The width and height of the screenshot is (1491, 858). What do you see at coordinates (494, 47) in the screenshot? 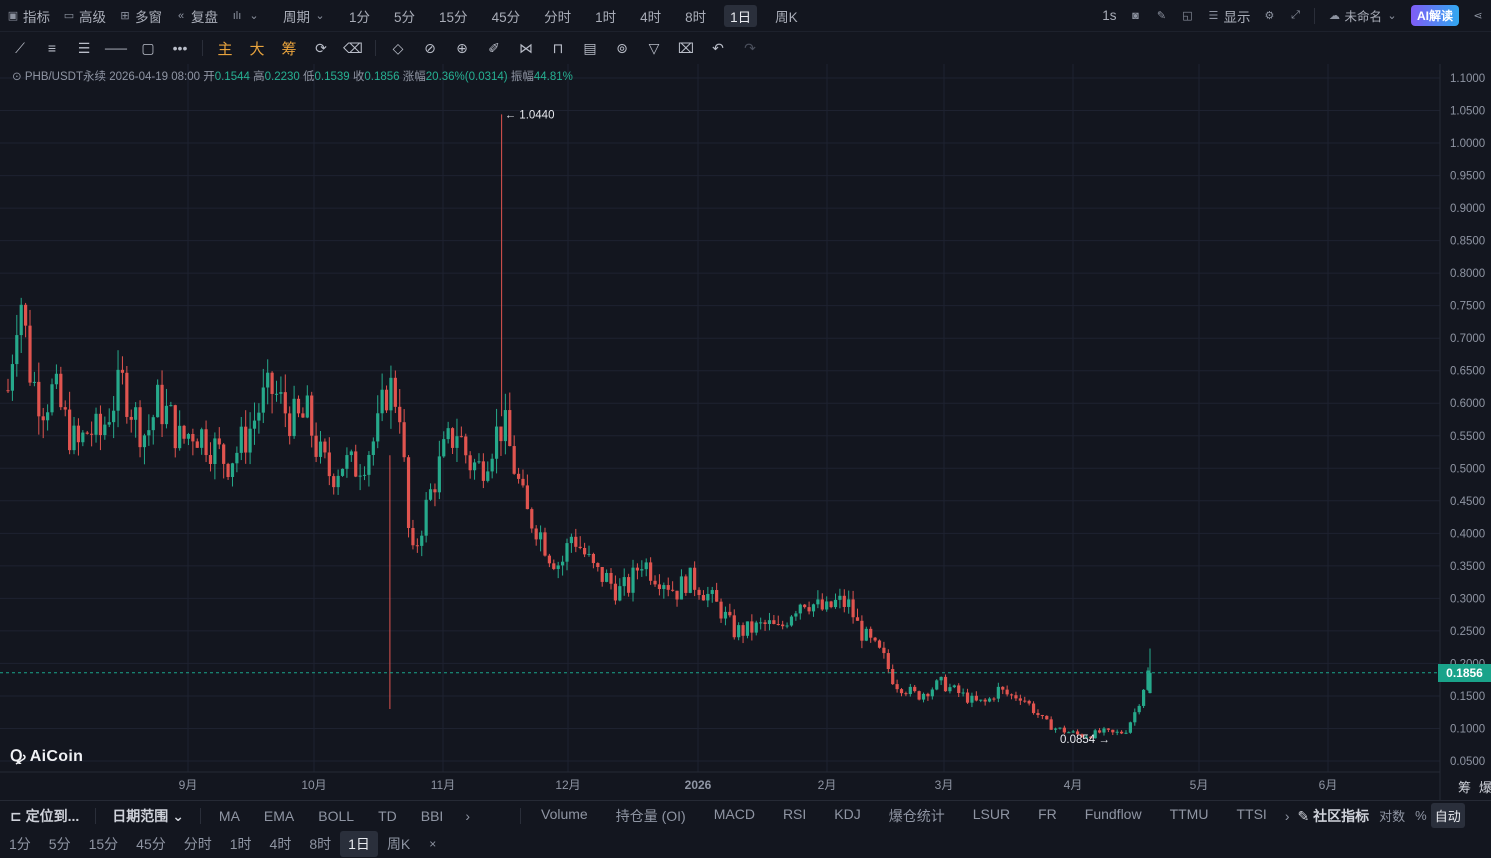
I see `brush-icon: ✐` at bounding box center [494, 47].